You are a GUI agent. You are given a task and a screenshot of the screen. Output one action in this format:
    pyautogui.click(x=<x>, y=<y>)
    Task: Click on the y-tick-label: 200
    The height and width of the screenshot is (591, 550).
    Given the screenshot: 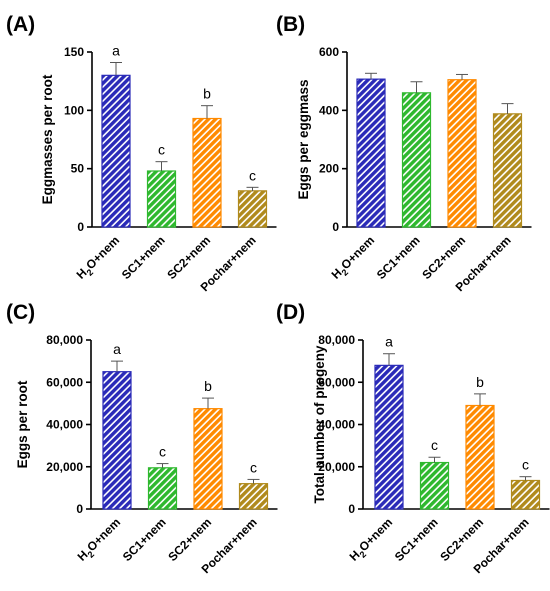 What is the action you would take?
    pyautogui.click(x=329, y=169)
    